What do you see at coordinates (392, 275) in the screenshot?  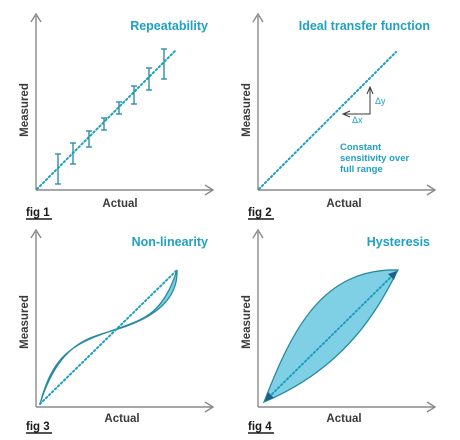 I see `arrow-up-right-icon` at bounding box center [392, 275].